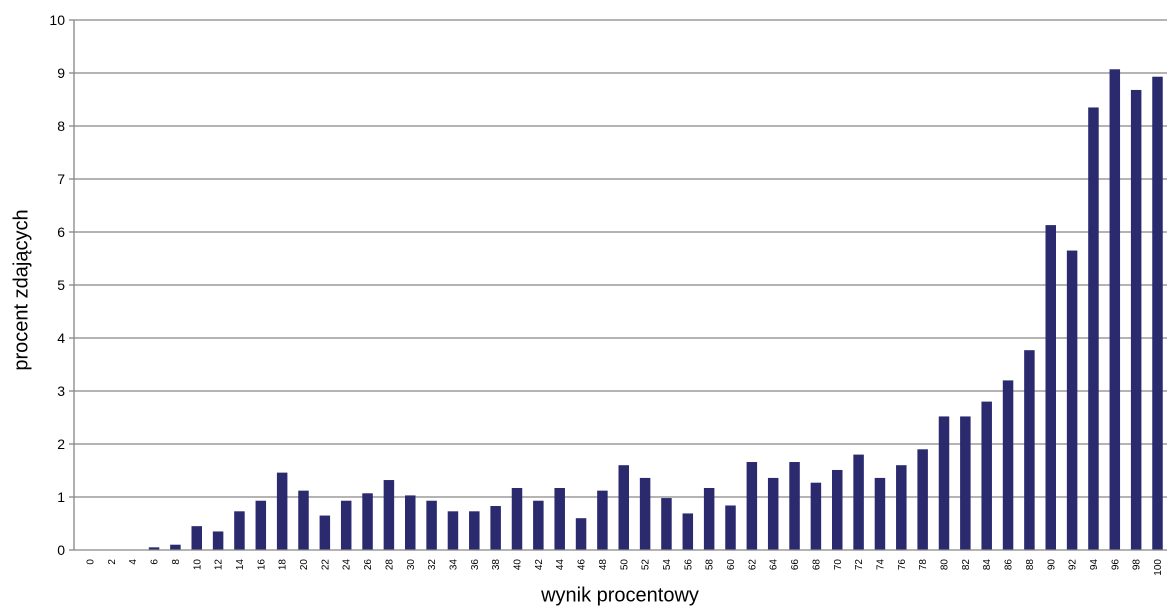 The width and height of the screenshot is (1167, 608). Describe the element at coordinates (57, 20) in the screenshot. I see `y-tick-label: 10` at that location.